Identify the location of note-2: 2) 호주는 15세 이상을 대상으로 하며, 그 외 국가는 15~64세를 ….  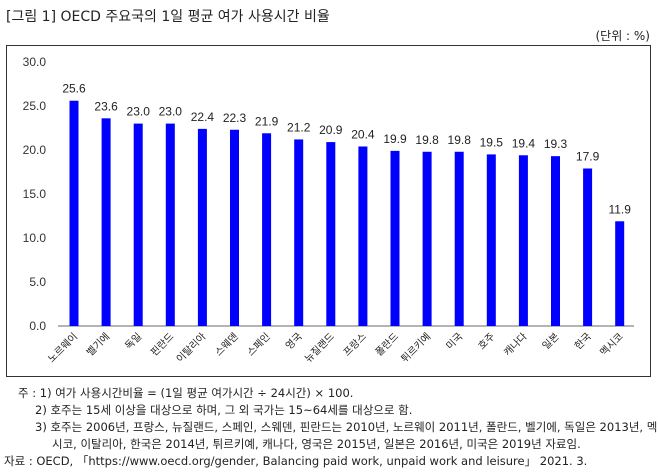
(224, 410).